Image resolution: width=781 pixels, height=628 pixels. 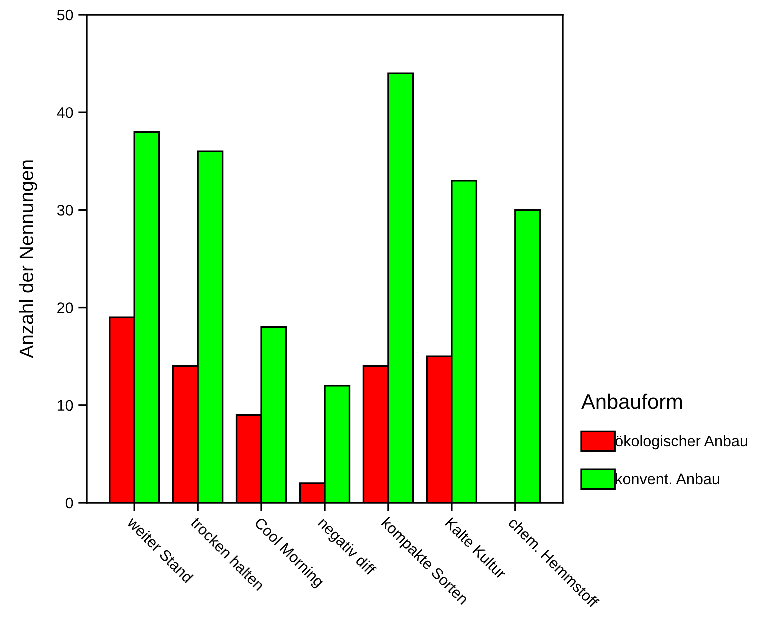 I want to click on y-tick-label: 50, so click(x=65, y=15).